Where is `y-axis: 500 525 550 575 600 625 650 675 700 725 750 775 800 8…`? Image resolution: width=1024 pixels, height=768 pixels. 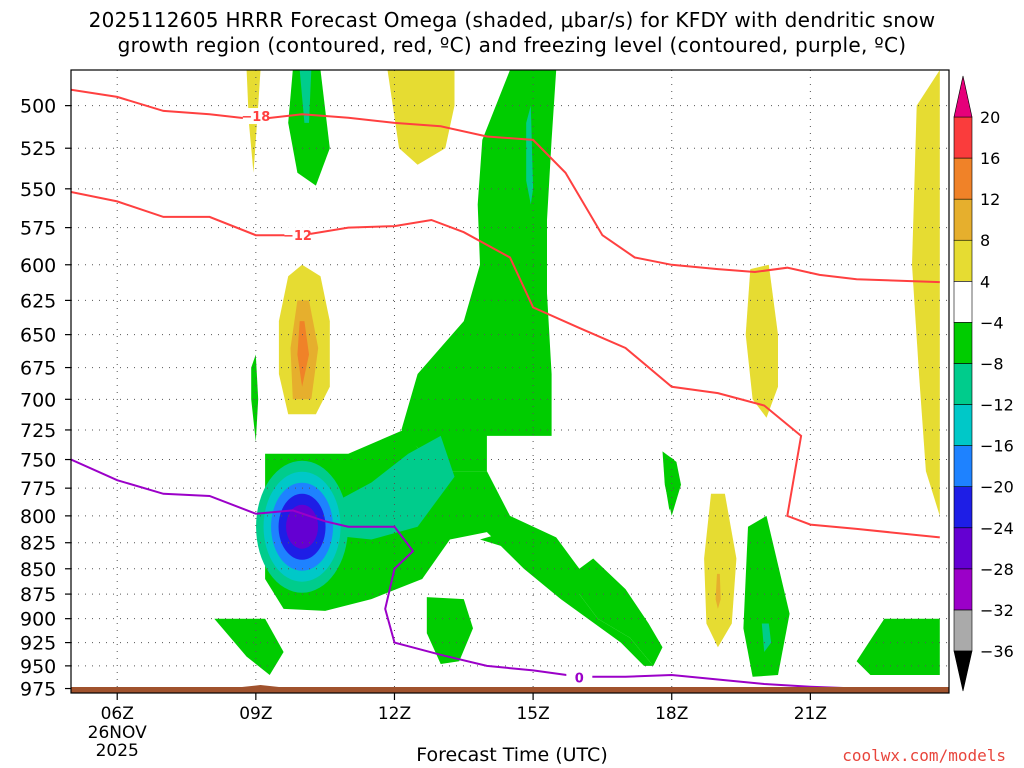 y-axis: 500 525 550 575 600 625 650 675 700 725 750 775 800 8… is located at coordinates (45, 398).